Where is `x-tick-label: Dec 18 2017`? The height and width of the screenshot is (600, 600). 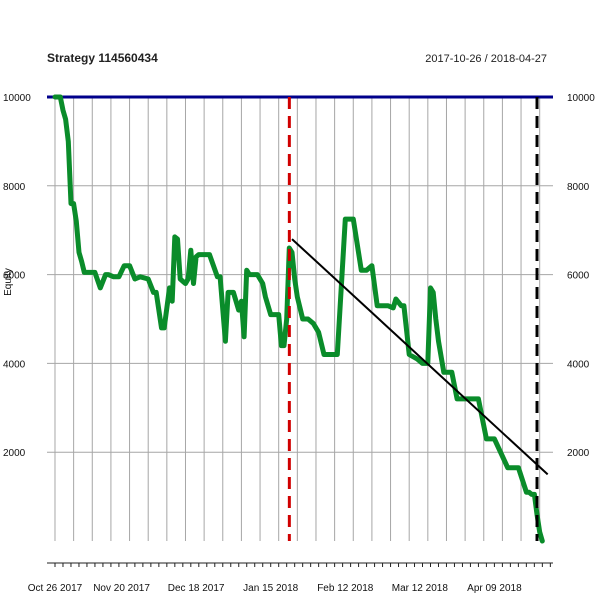
x-tick-label: Dec 18 2017 is located at coordinates (196, 588).